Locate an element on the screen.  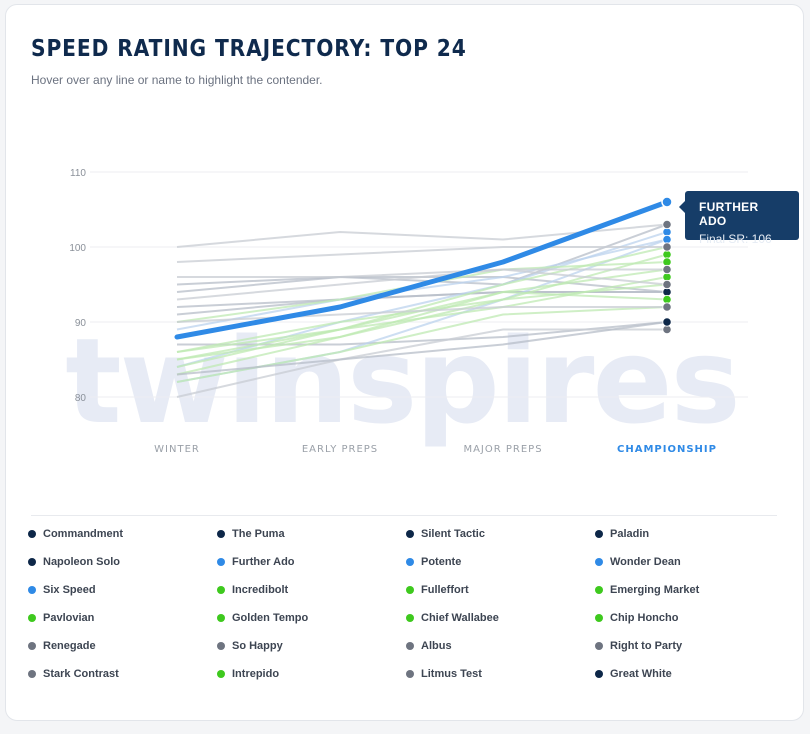
x-axis-ticks: WINTER EARLY PREPS MAJOR PREPS CHAMPIONSHIP is located at coordinates (435, 449).